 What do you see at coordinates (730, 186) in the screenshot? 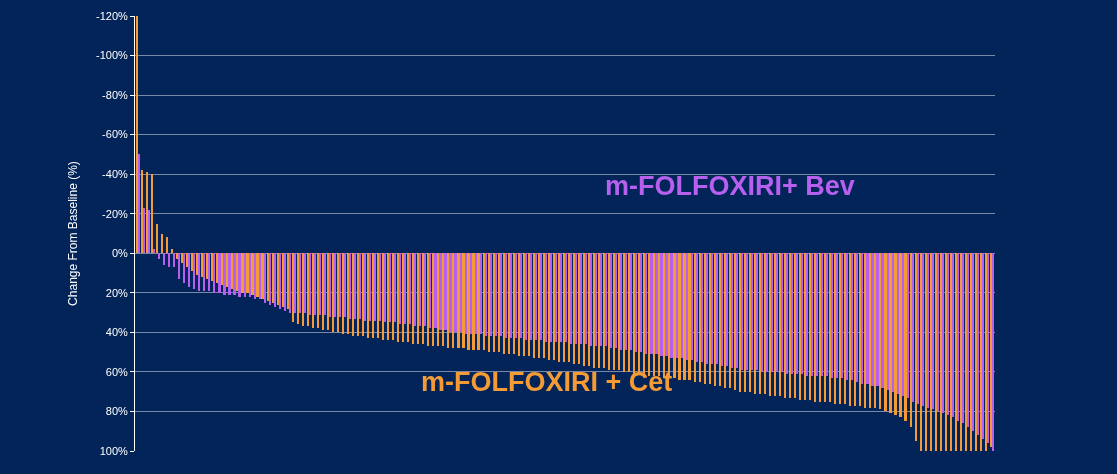
I see `series-label: m-FOLFOXIRI+ Bev` at bounding box center [730, 186].